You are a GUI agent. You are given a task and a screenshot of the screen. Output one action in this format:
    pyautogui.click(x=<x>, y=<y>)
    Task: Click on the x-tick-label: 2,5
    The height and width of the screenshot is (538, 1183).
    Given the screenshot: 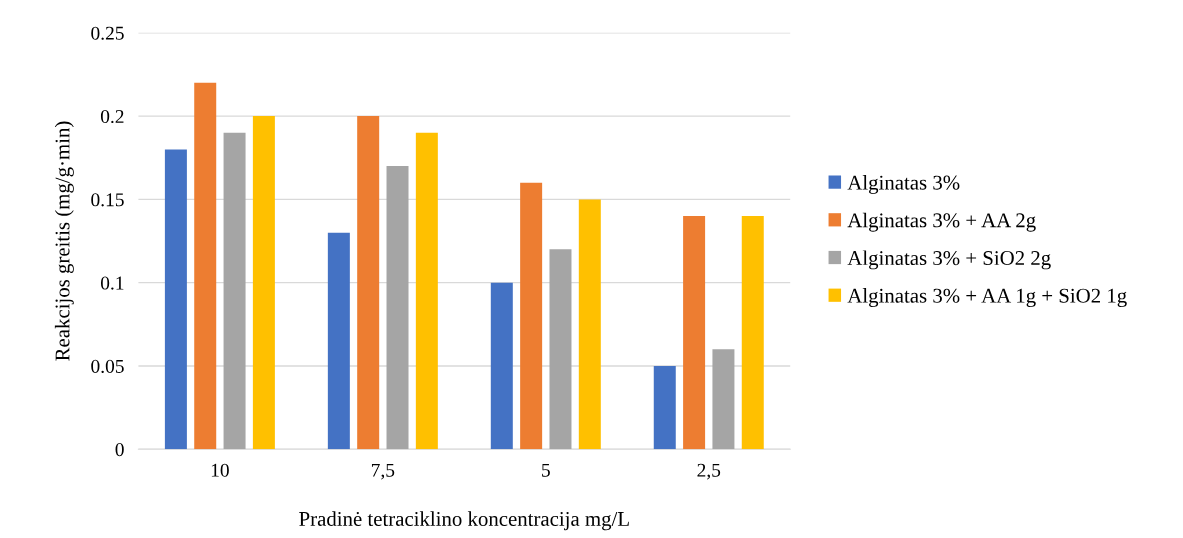 What is the action you would take?
    pyautogui.click(x=709, y=471)
    